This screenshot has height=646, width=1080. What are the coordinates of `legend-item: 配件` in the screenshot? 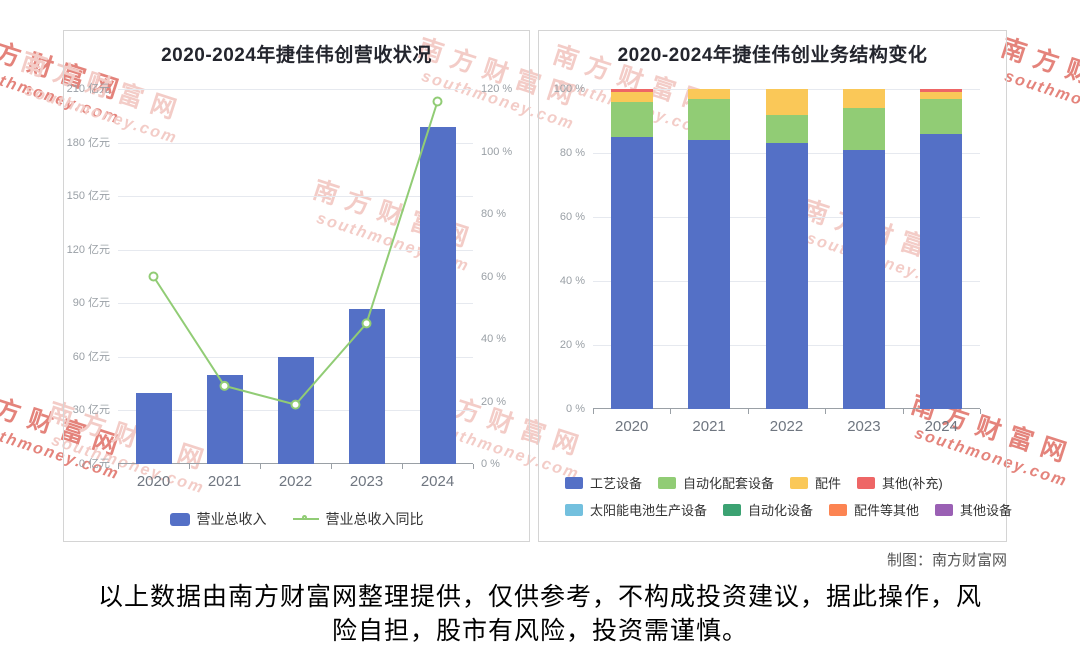 It's located at (815, 482).